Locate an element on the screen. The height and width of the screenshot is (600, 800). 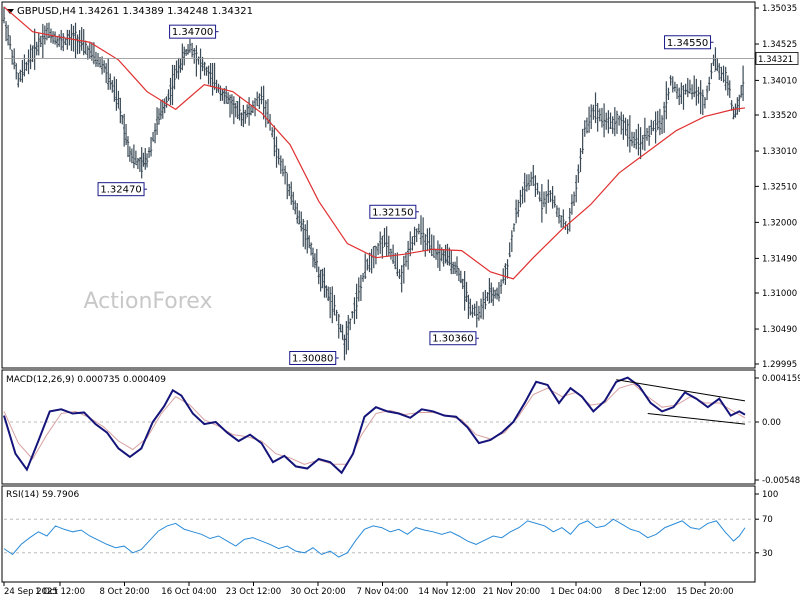
macd-signal-line is located at coordinates (374, 424).